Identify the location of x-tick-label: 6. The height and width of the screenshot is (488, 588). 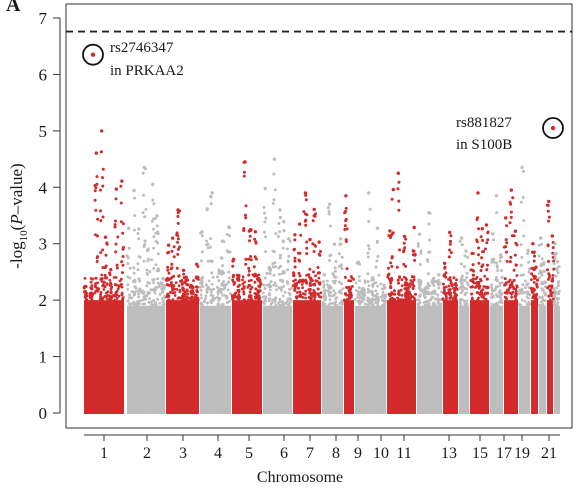
(284, 453).